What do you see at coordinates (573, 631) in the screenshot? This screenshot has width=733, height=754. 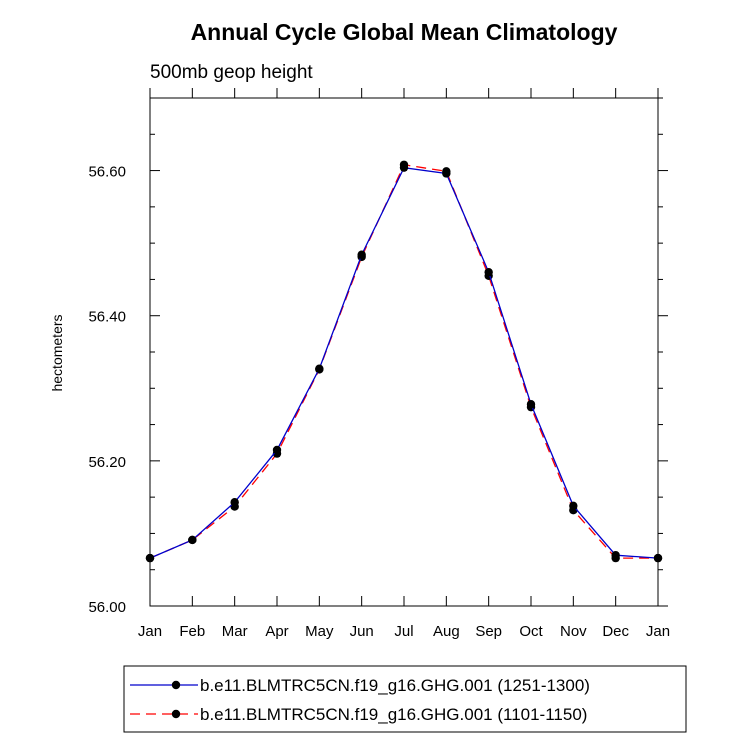 I see `x-tick-label: Nov` at bounding box center [573, 631].